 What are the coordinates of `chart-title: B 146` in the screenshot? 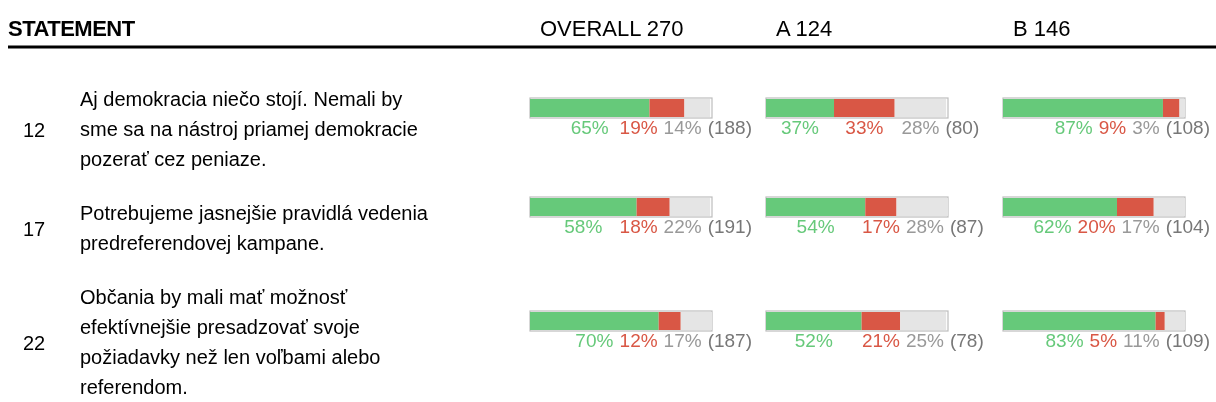 It's located at (1042, 28).